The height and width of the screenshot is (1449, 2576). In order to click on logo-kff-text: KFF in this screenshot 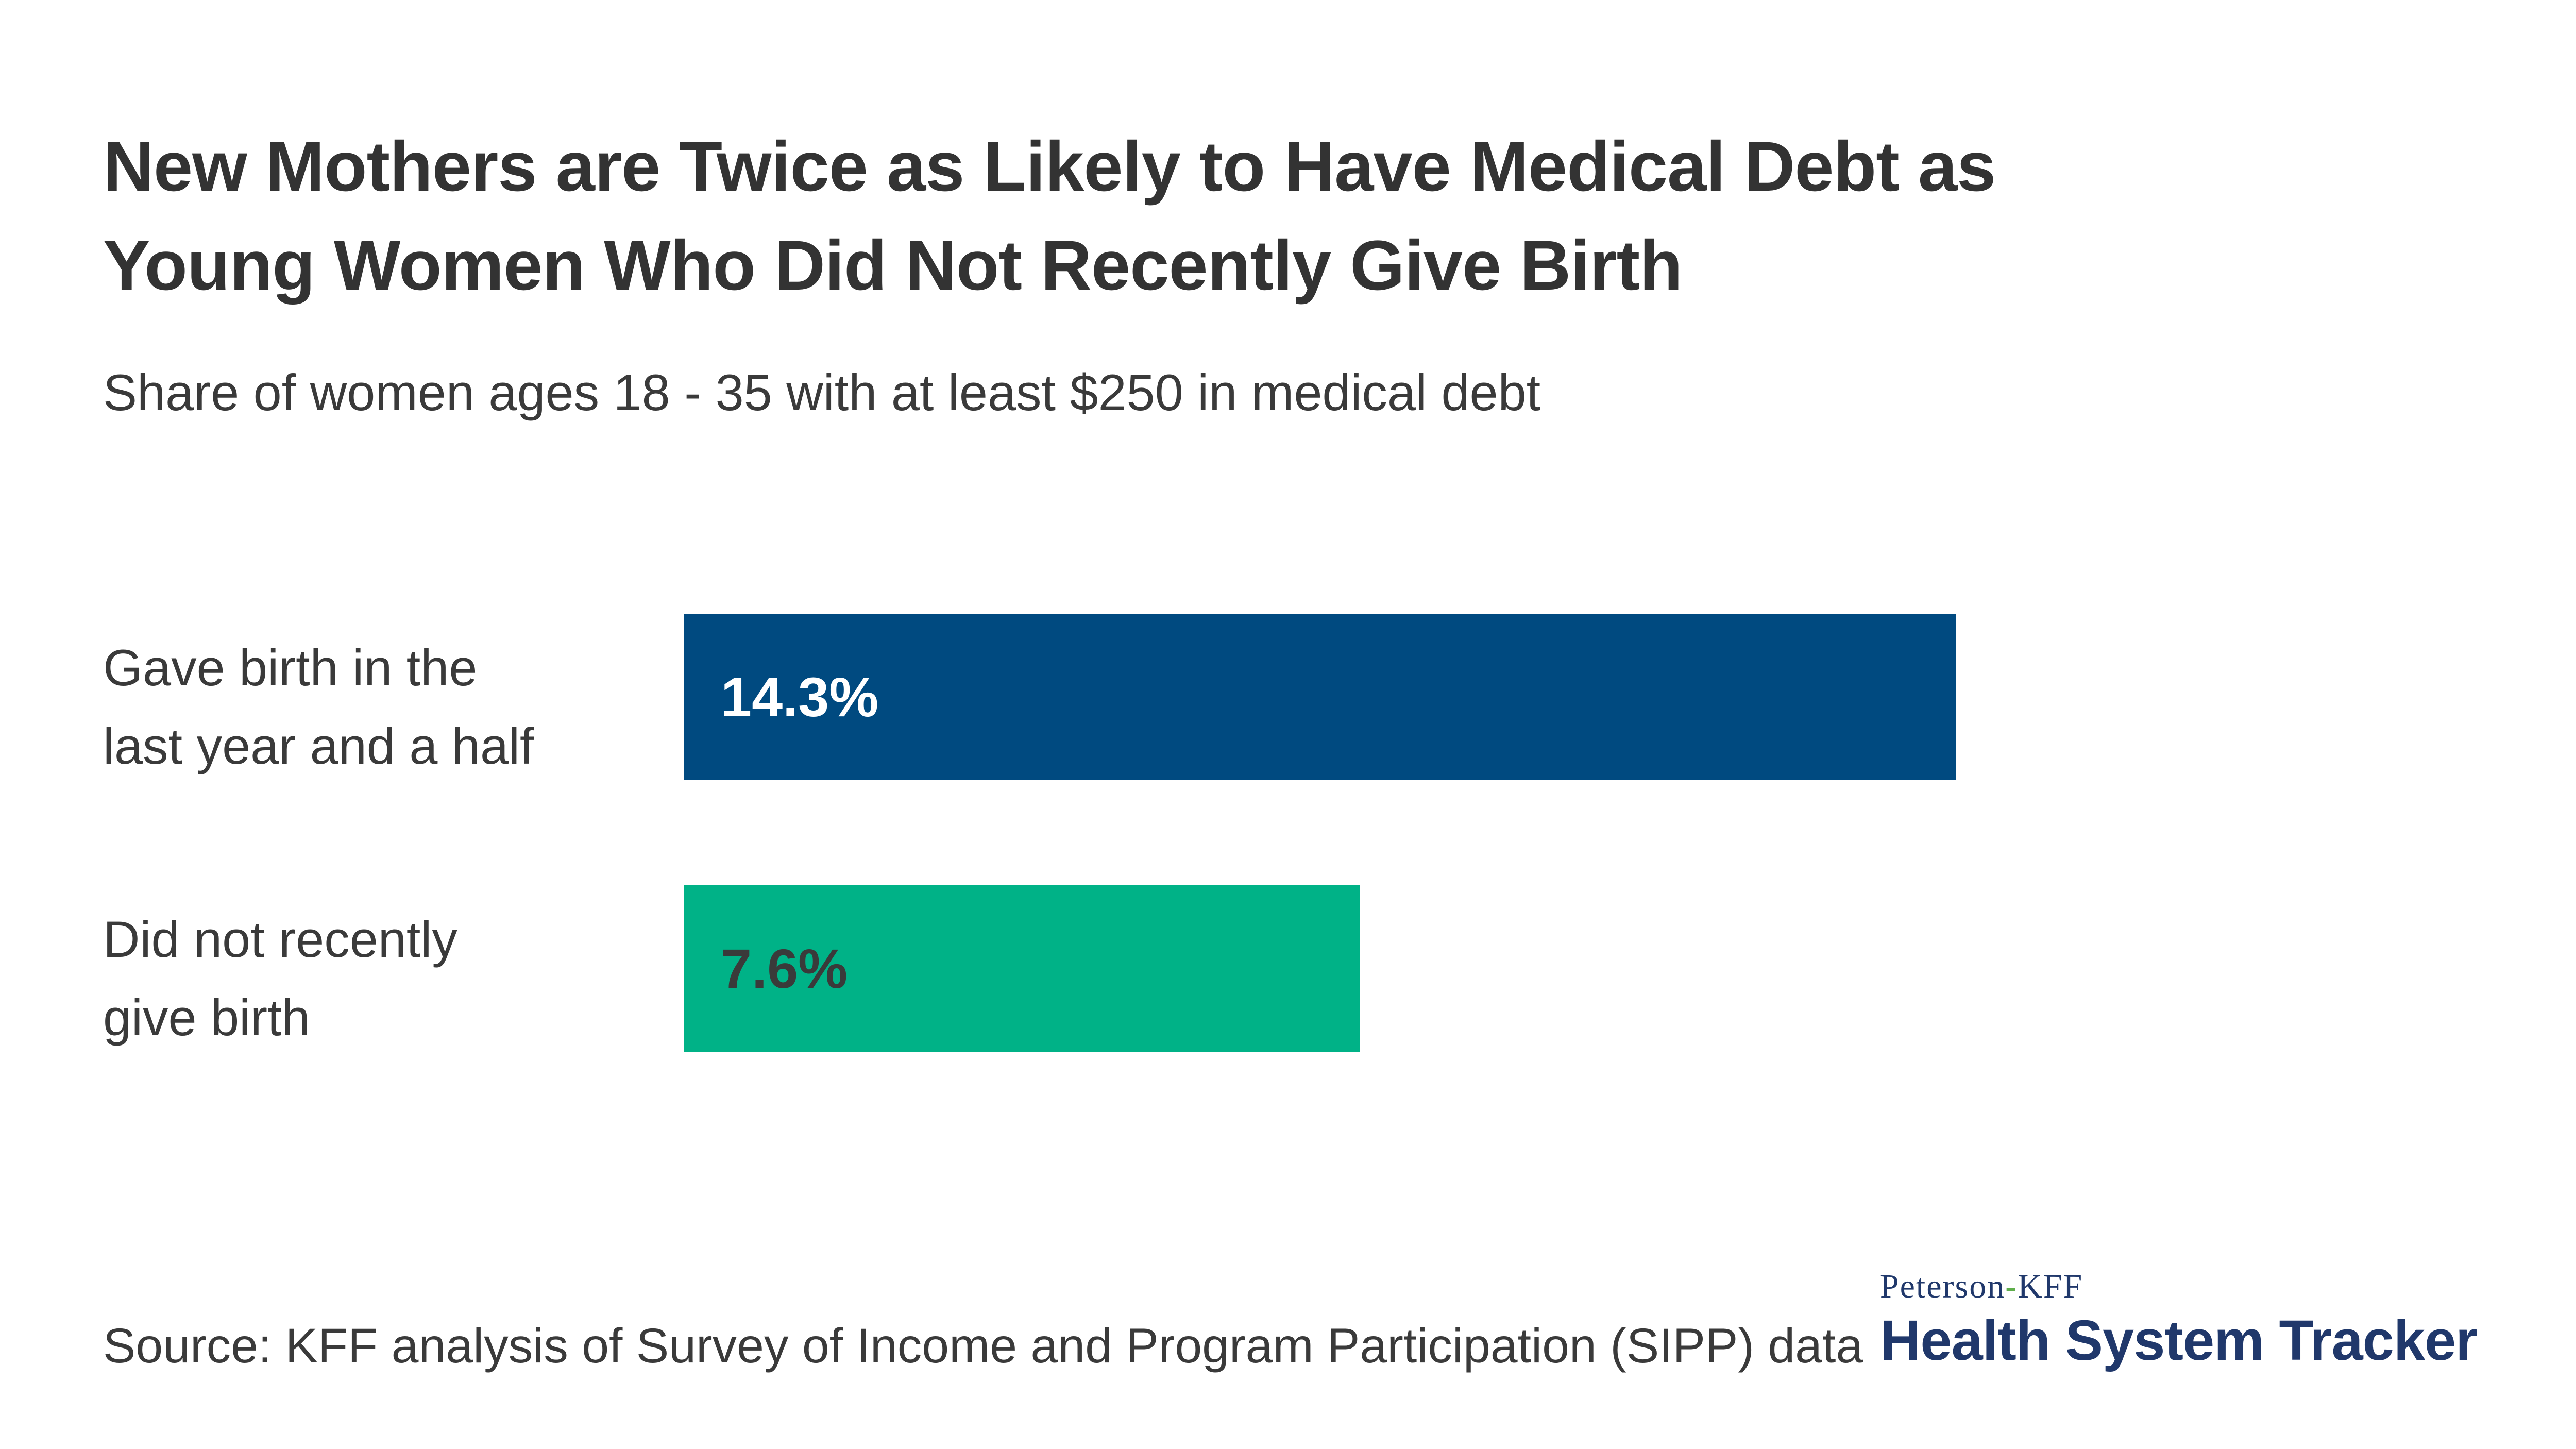, I will do `click(2050, 1286)`.